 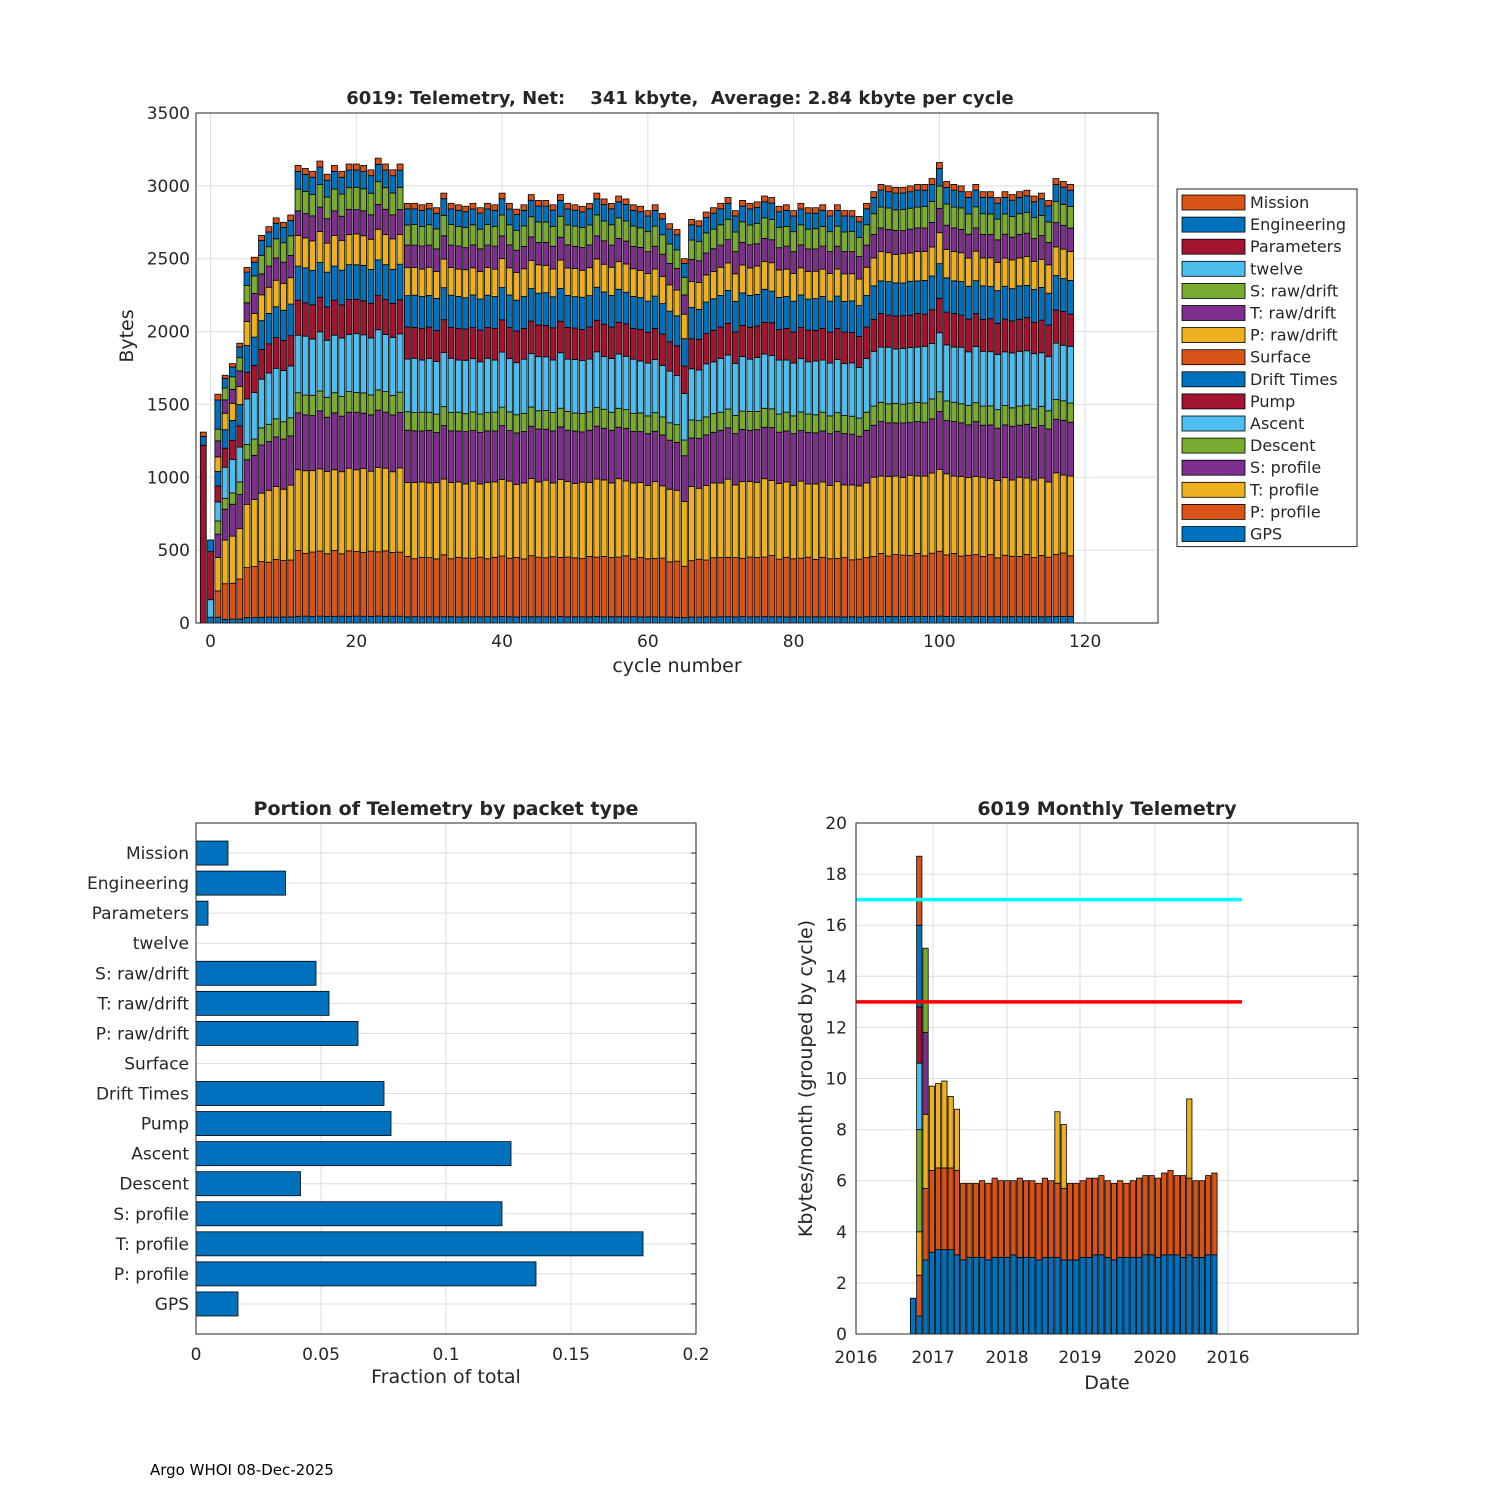 What do you see at coordinates (212, 853) in the screenshot?
I see `bar` at bounding box center [212, 853].